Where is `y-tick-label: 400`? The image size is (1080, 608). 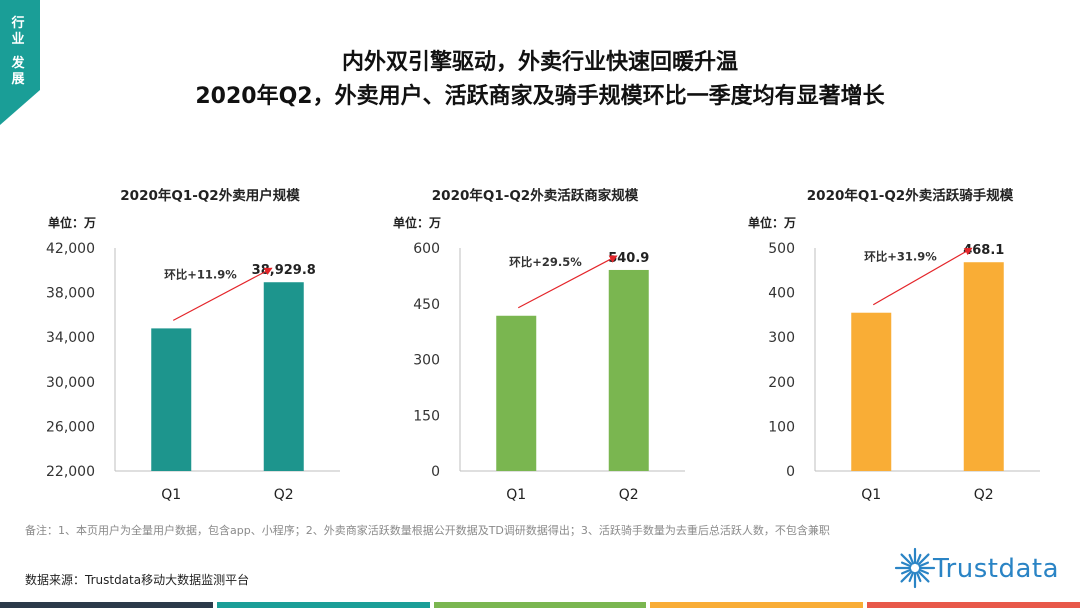
y-tick-label: 400 is located at coordinates (781, 294).